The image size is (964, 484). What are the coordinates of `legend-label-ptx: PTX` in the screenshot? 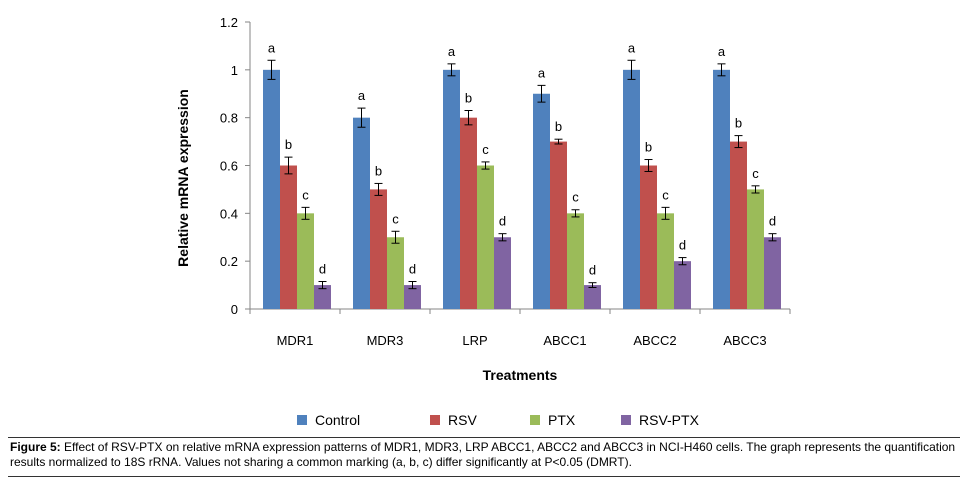 It's located at (562, 420).